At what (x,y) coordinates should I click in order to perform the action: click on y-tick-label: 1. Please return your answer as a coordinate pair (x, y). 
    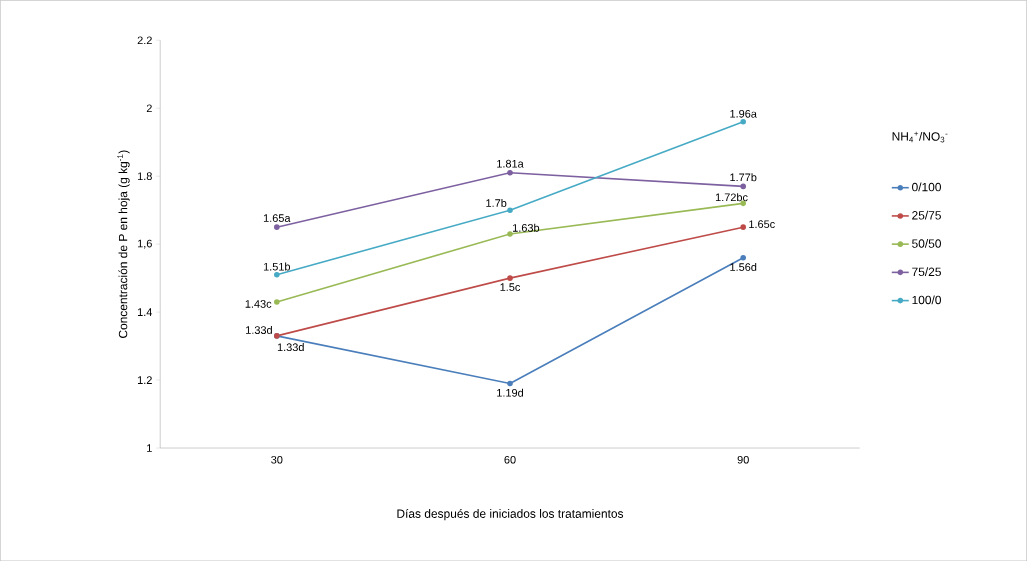
    Looking at the image, I should click on (149, 448).